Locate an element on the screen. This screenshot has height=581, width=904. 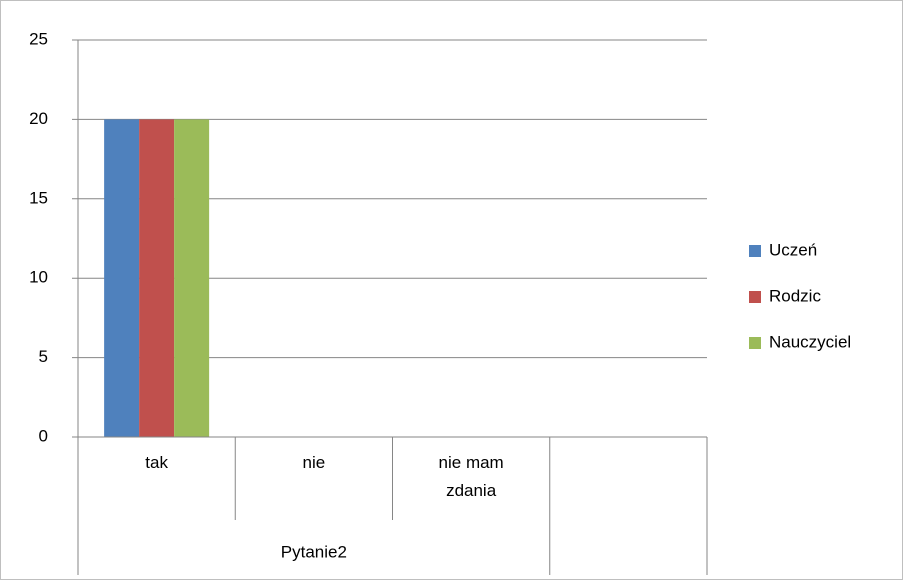
y-tick-label: 15 is located at coordinates (38, 197).